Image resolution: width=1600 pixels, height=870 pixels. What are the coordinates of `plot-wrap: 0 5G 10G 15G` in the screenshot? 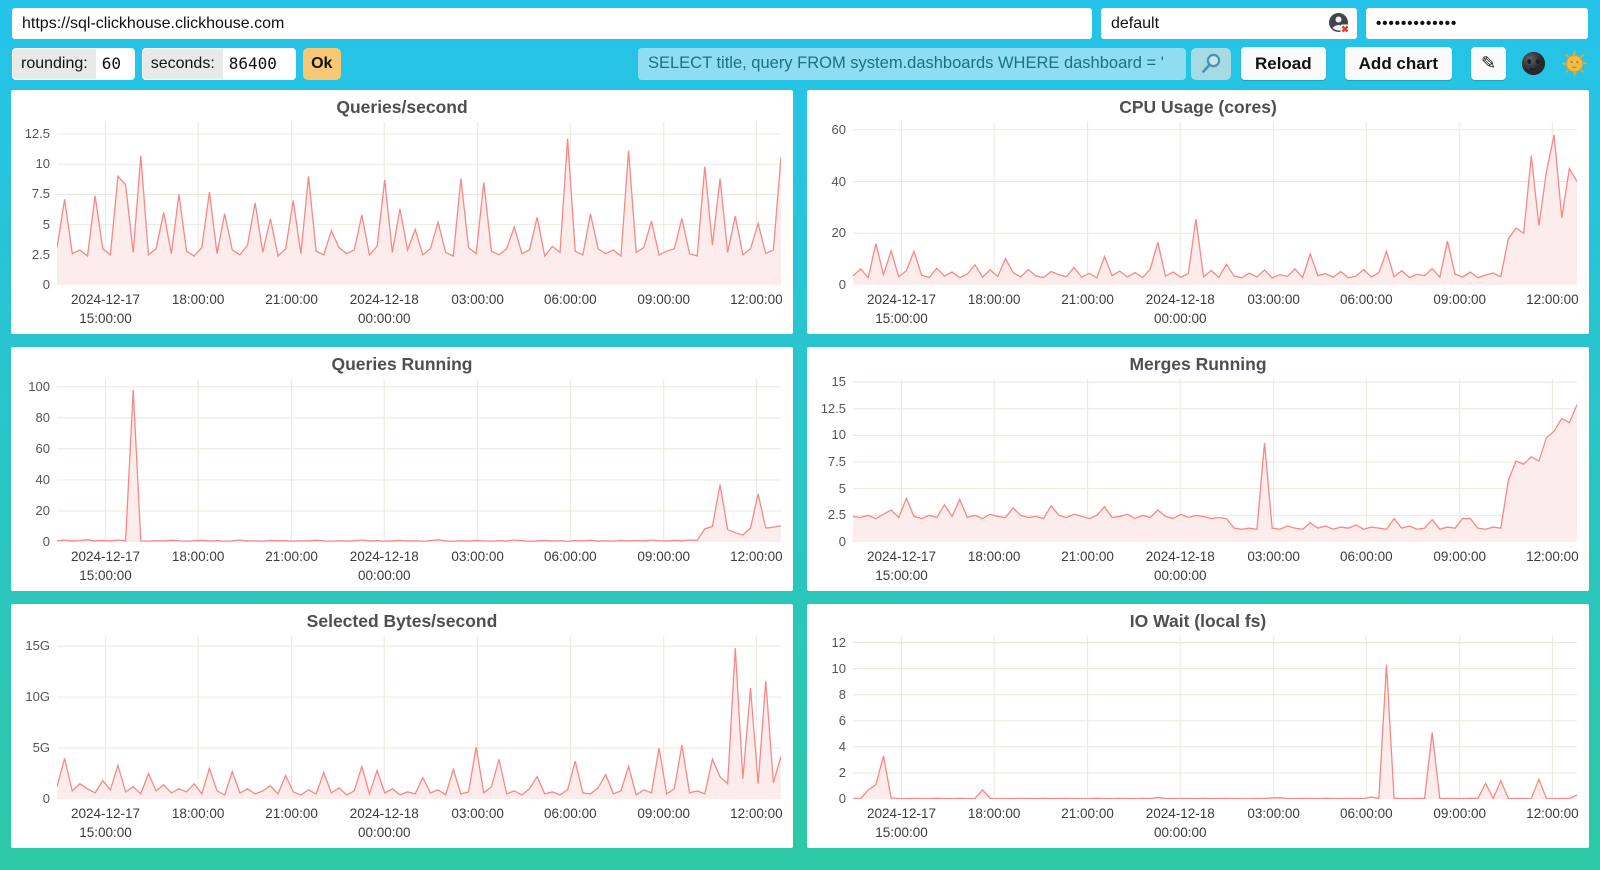 It's located at (402, 720).